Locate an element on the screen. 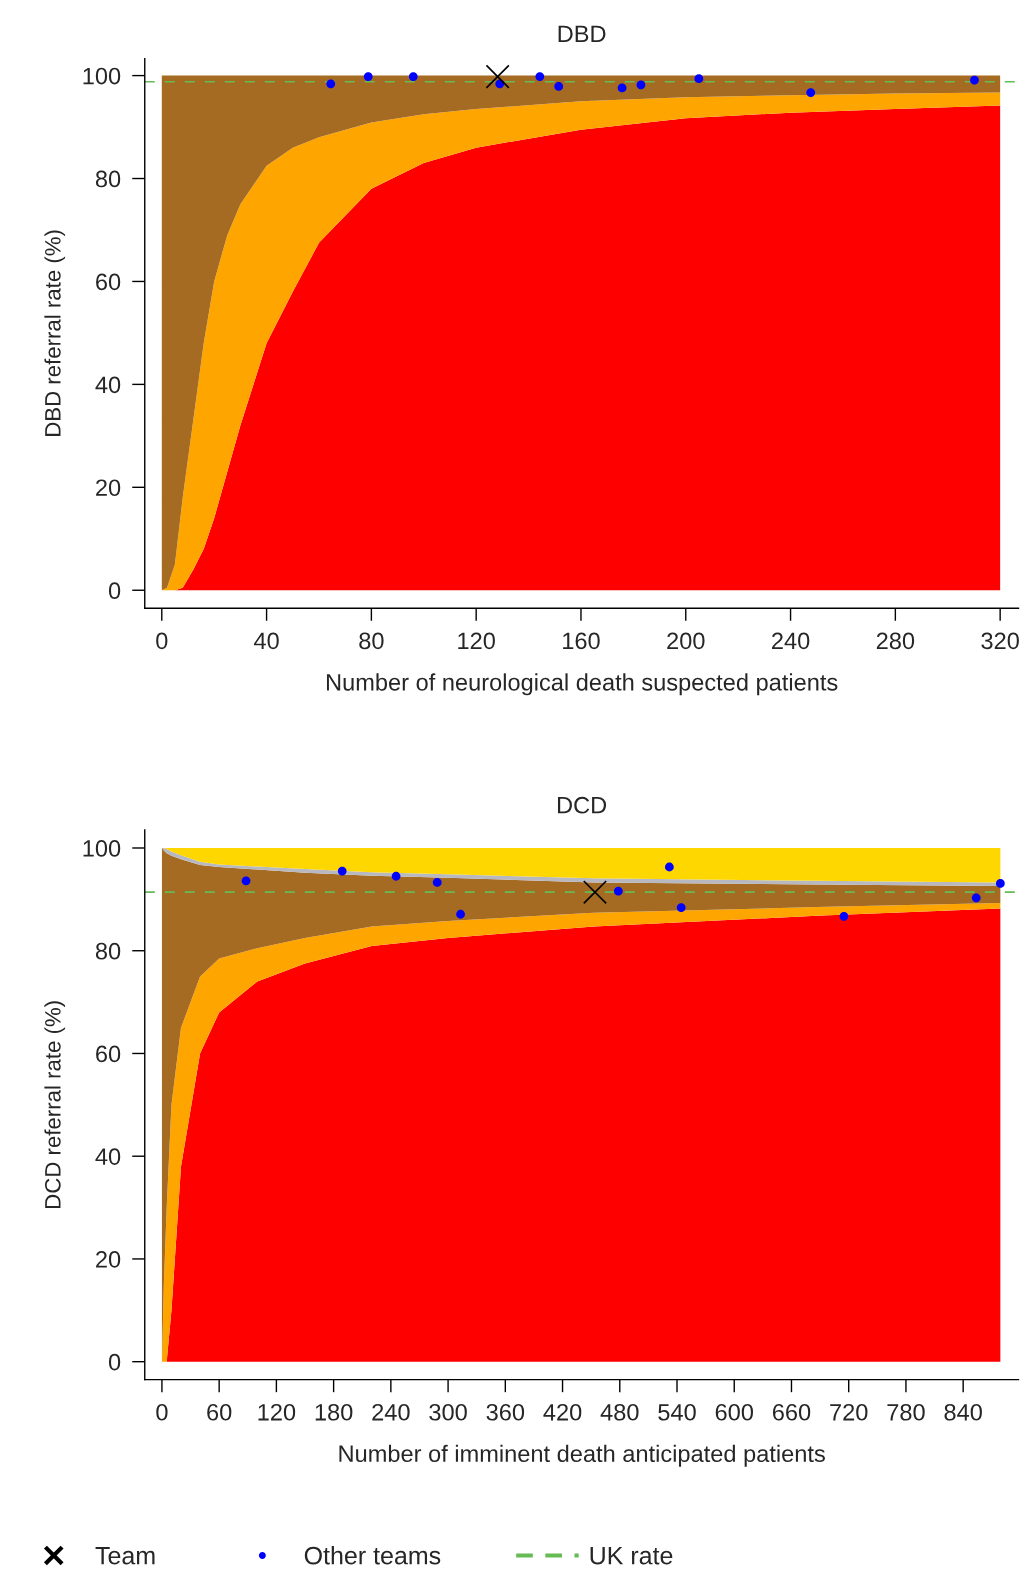  x-tick-label: 80 is located at coordinates (371, 641).